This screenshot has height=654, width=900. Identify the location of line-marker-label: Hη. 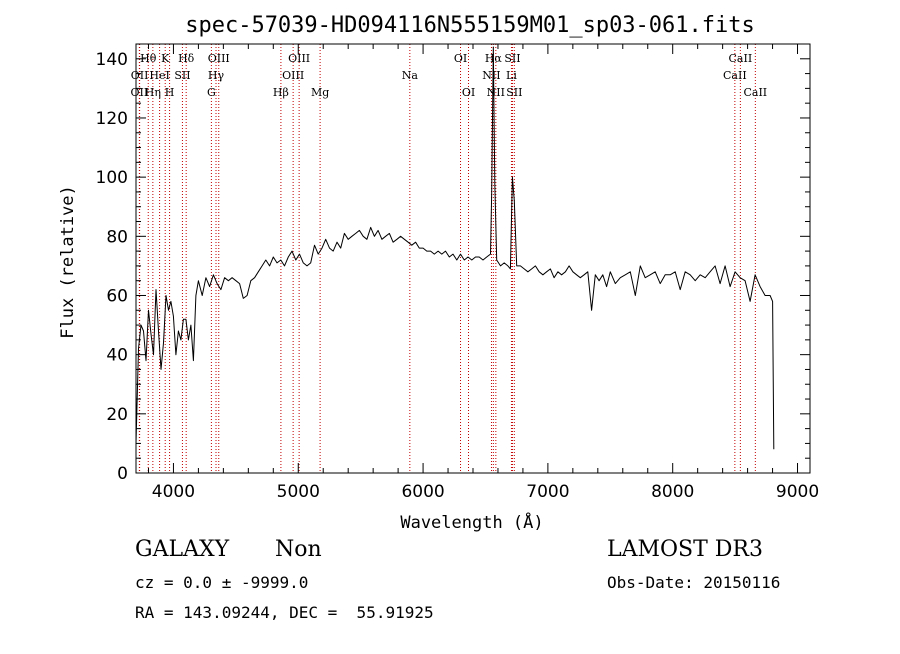
(153, 92).